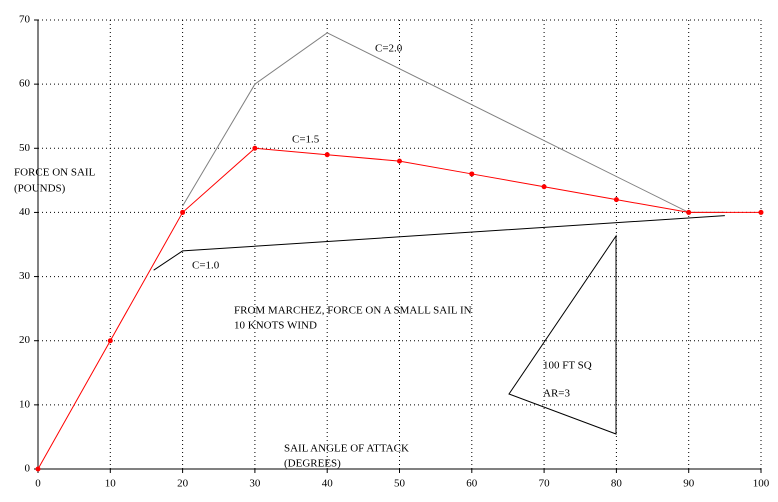 This screenshot has height=502, width=778. Describe the element at coordinates (761, 484) in the screenshot. I see `x-tick-label: 100` at that location.